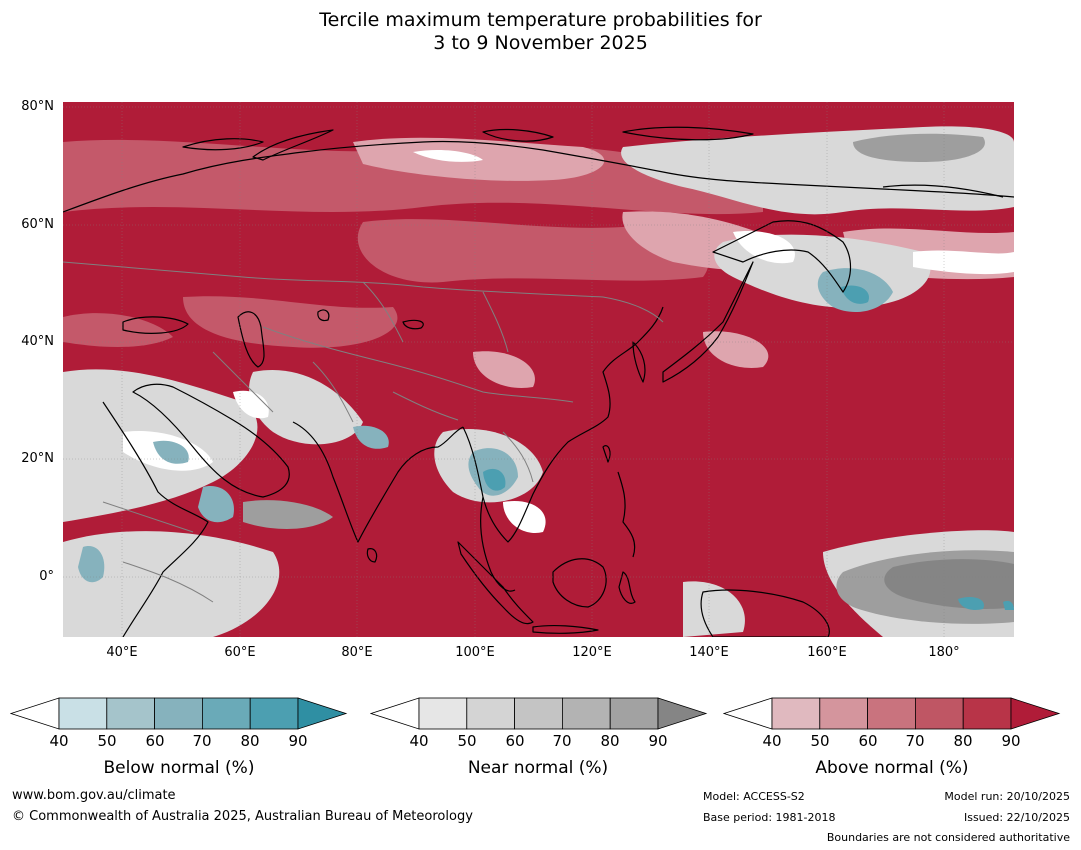 The width and height of the screenshot is (1081, 850). What do you see at coordinates (179, 768) in the screenshot?
I see `below-normal-label: Below normal (%)` at bounding box center [179, 768].